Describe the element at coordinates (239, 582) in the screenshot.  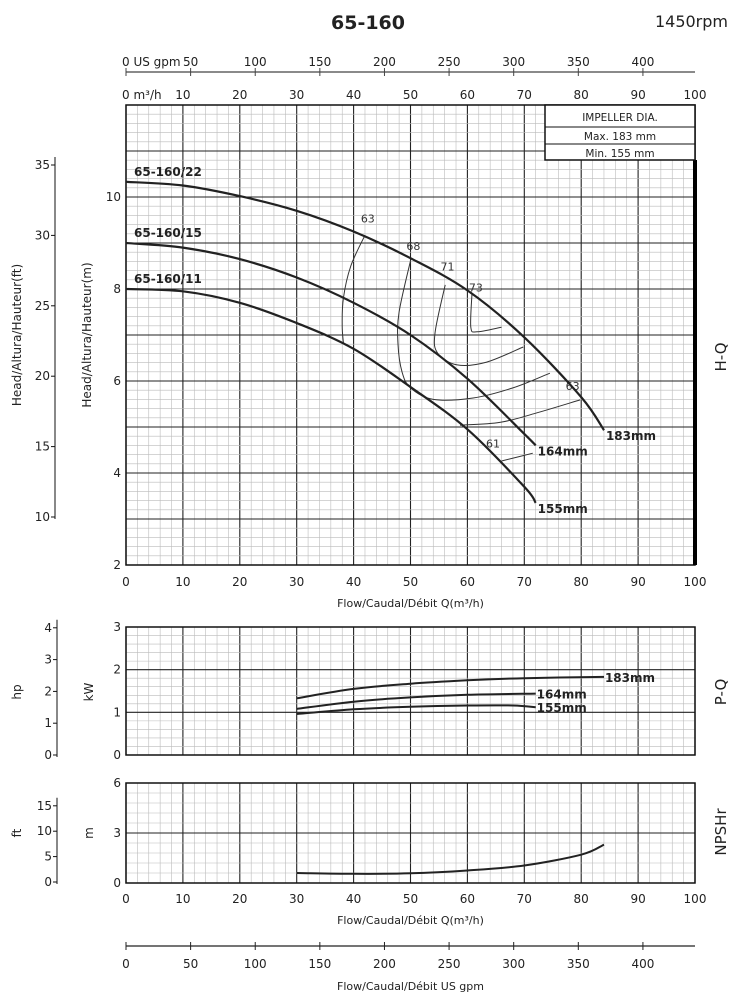
I see `hq-x-tick-label: 20` at that location.